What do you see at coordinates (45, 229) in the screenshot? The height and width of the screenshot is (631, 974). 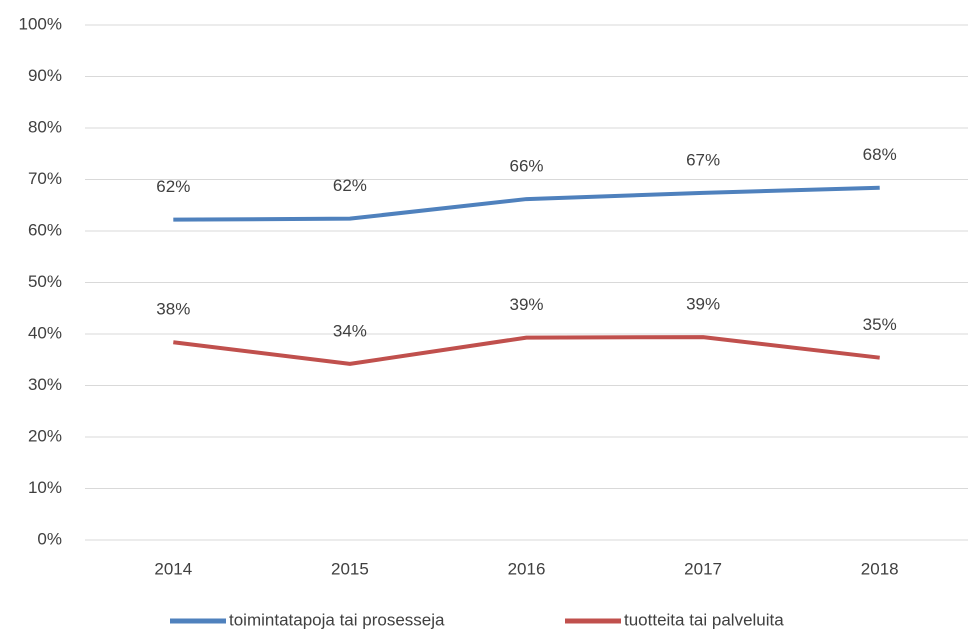 I see `y-tick-label: 60%` at bounding box center [45, 229].